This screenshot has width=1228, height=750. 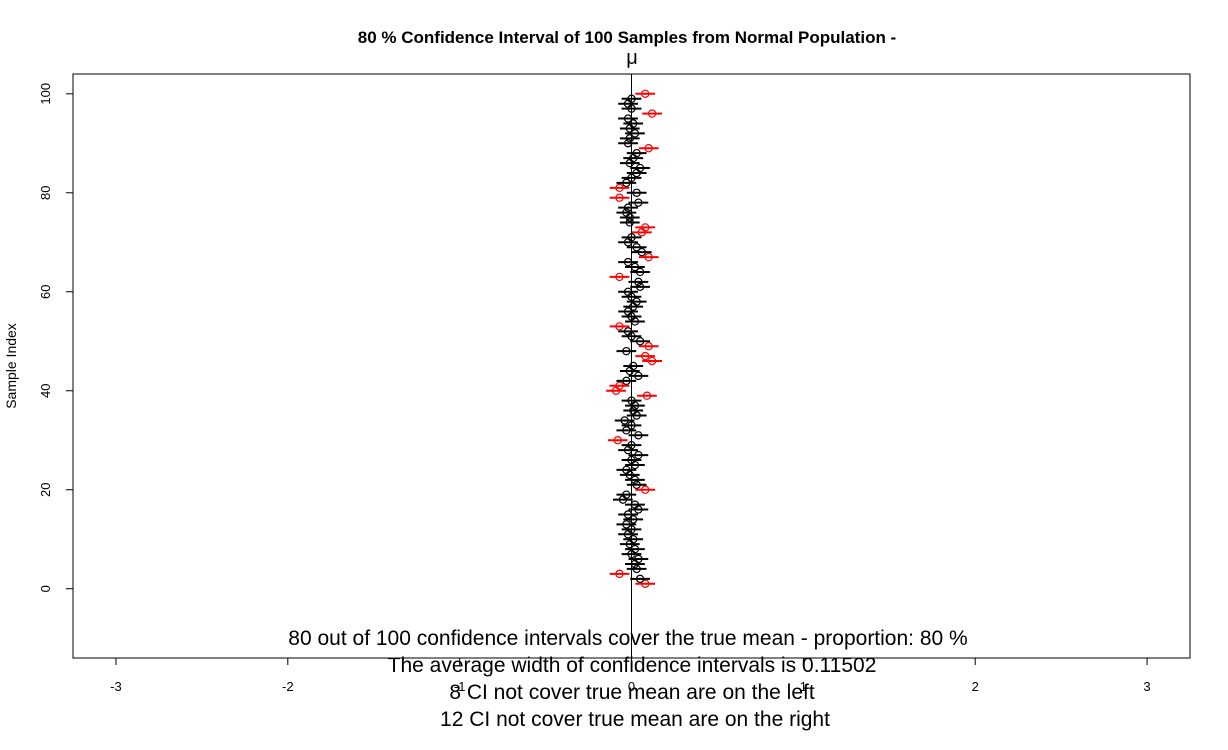 What do you see at coordinates (55, 337) in the screenshot?
I see `y-axis: 0 20 40 60 80 100` at bounding box center [55, 337].